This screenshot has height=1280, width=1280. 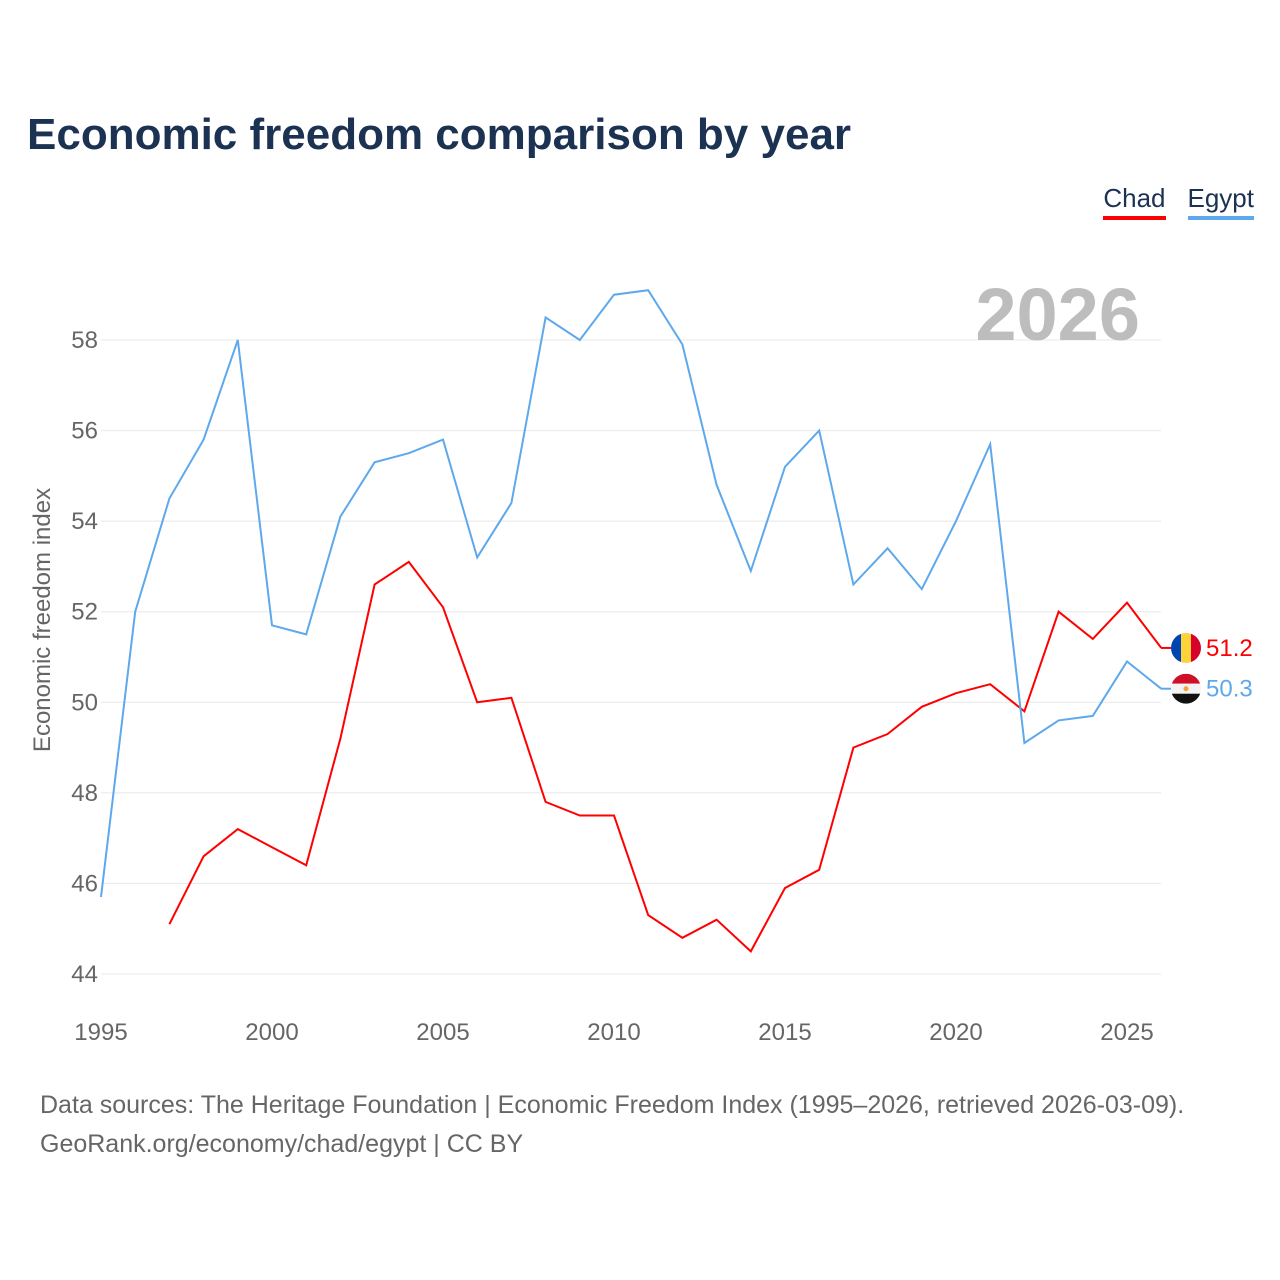 I want to click on end-value-label-egypt: 50.3, so click(x=1229, y=689).